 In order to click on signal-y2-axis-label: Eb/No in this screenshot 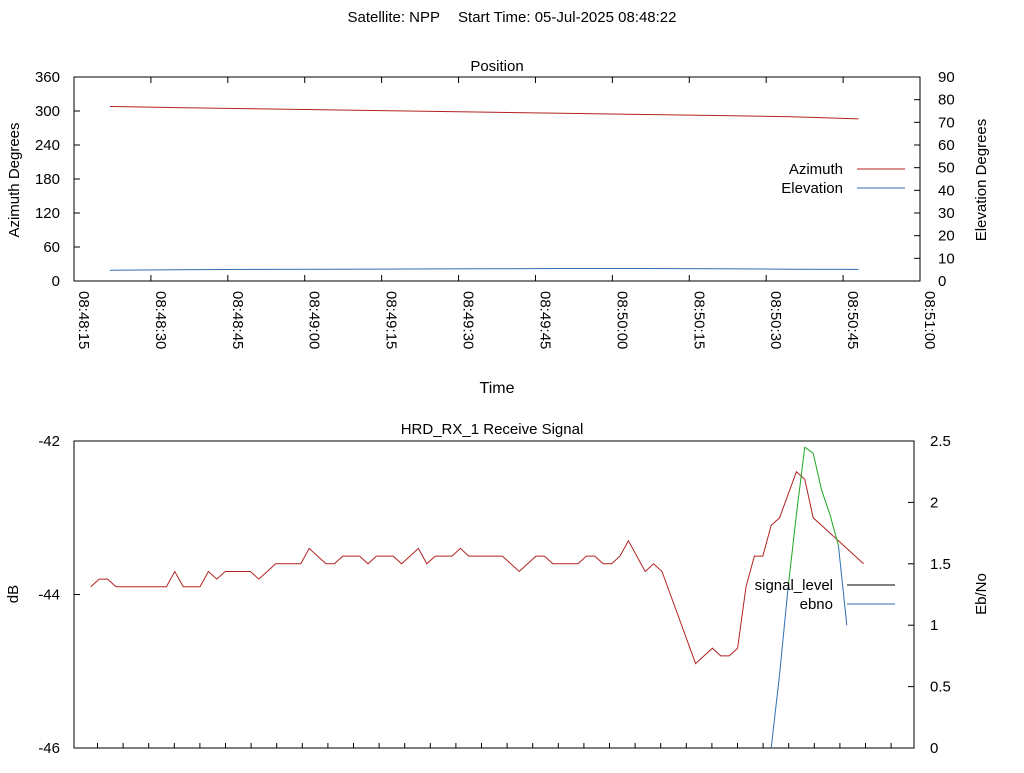, I will do `click(981, 594)`.